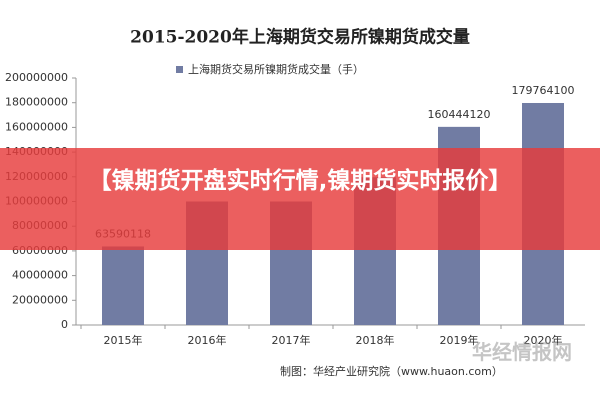 Image resolution: width=600 pixels, height=404 pixels. I want to click on y-tick-label: 180000000, so click(36, 102).